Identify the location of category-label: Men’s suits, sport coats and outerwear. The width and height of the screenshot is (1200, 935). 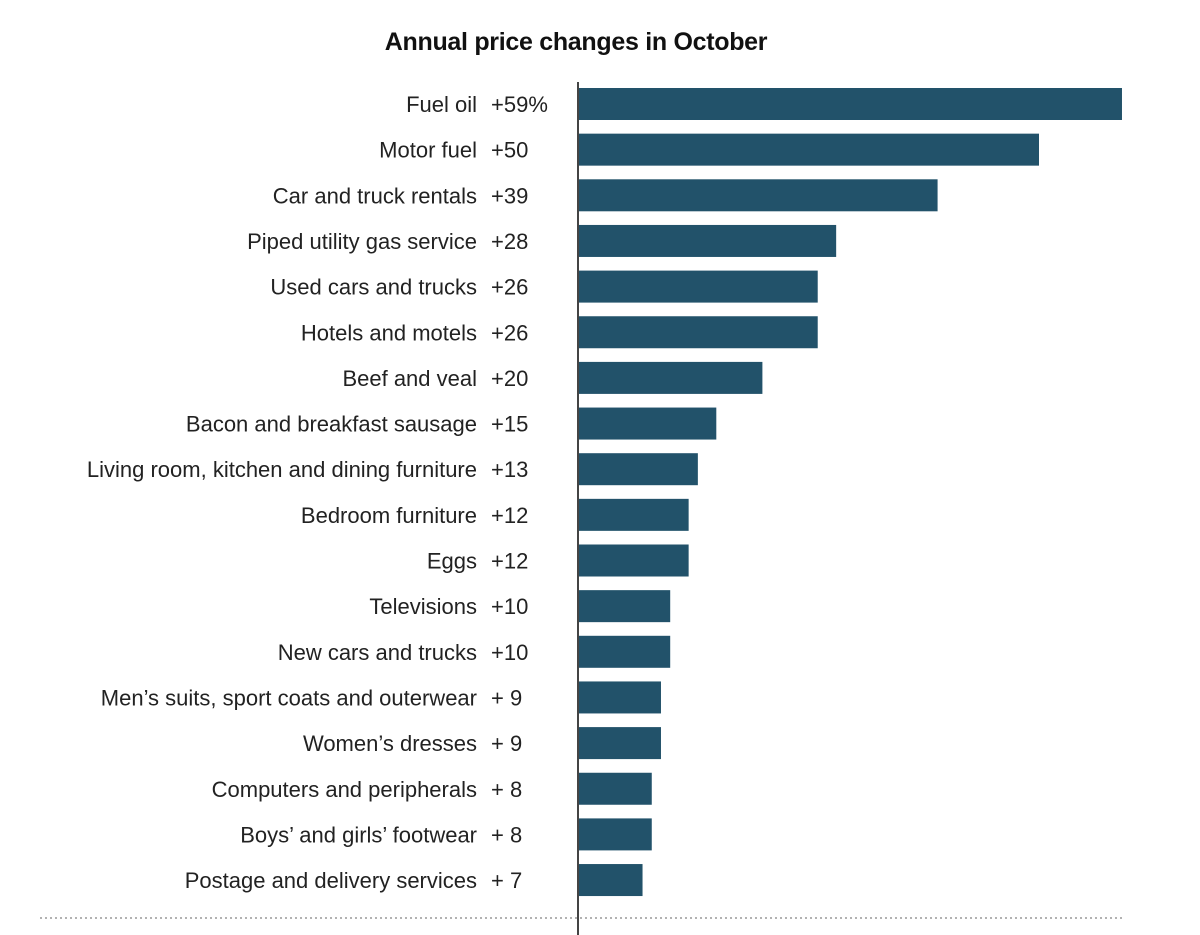
(289, 697).